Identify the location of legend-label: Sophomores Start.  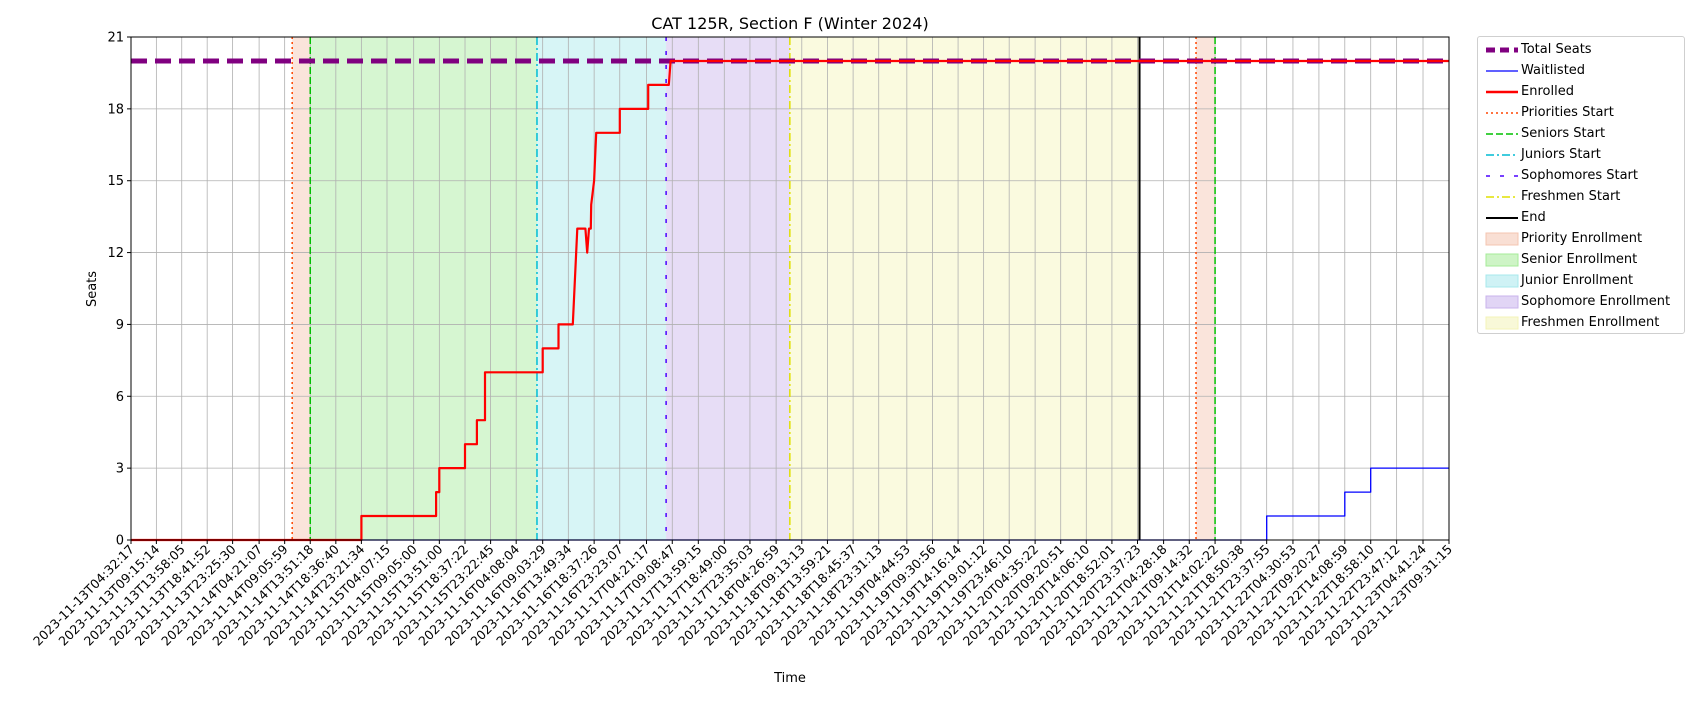
(1579, 175).